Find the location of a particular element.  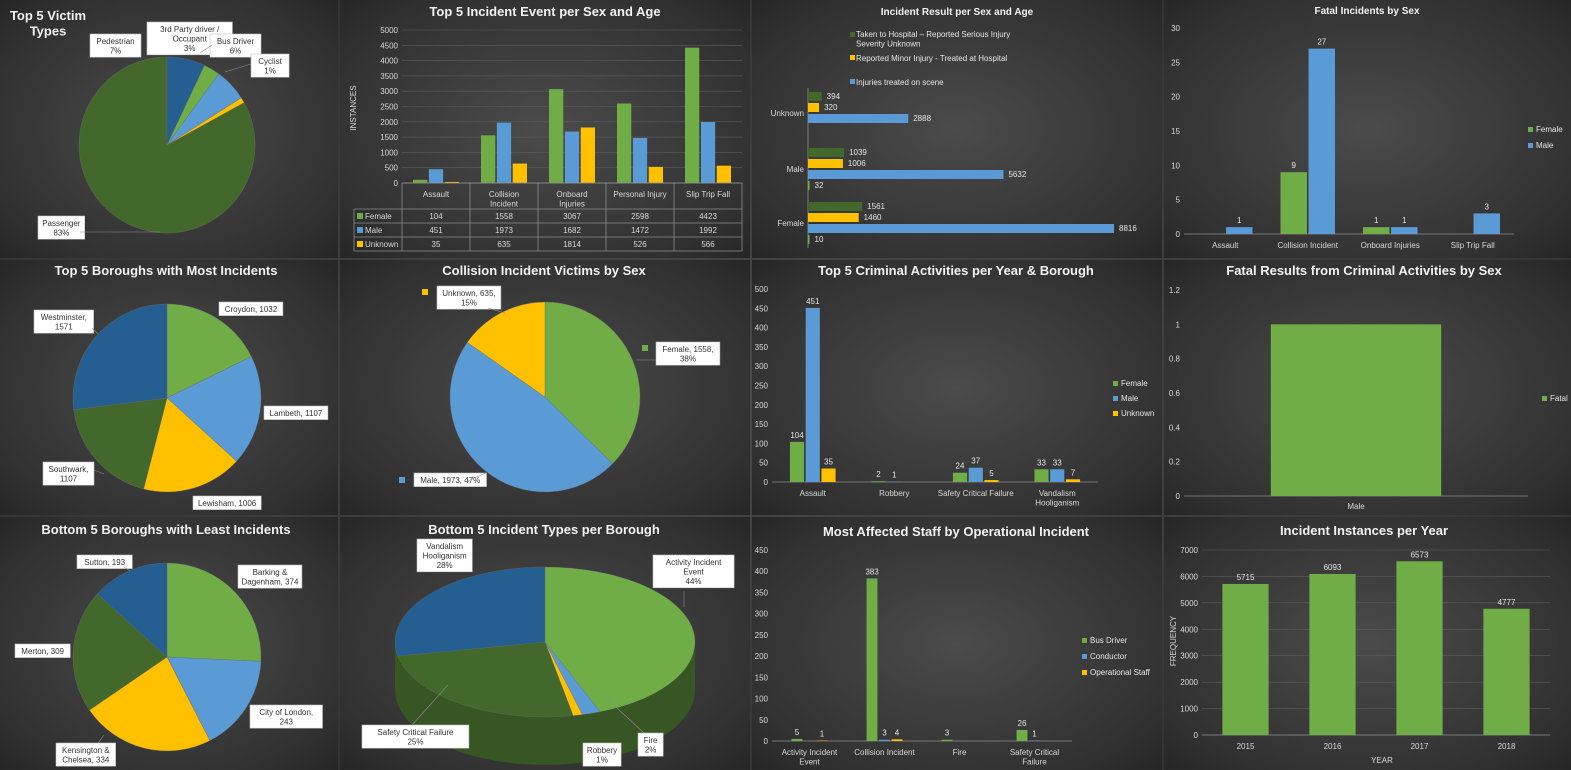

x-tick-label: Collision Incident is located at coordinates (884, 752).